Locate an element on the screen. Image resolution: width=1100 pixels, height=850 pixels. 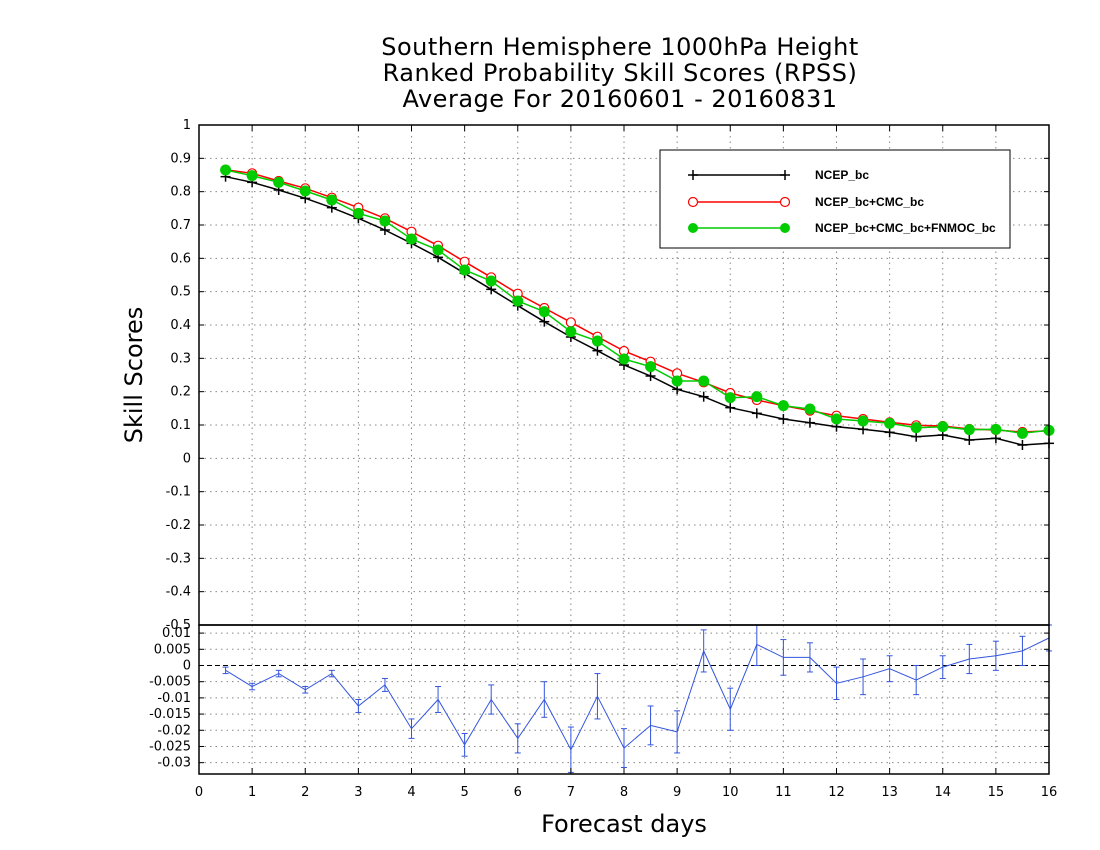
x-tick-label: 4 is located at coordinates (411, 792).